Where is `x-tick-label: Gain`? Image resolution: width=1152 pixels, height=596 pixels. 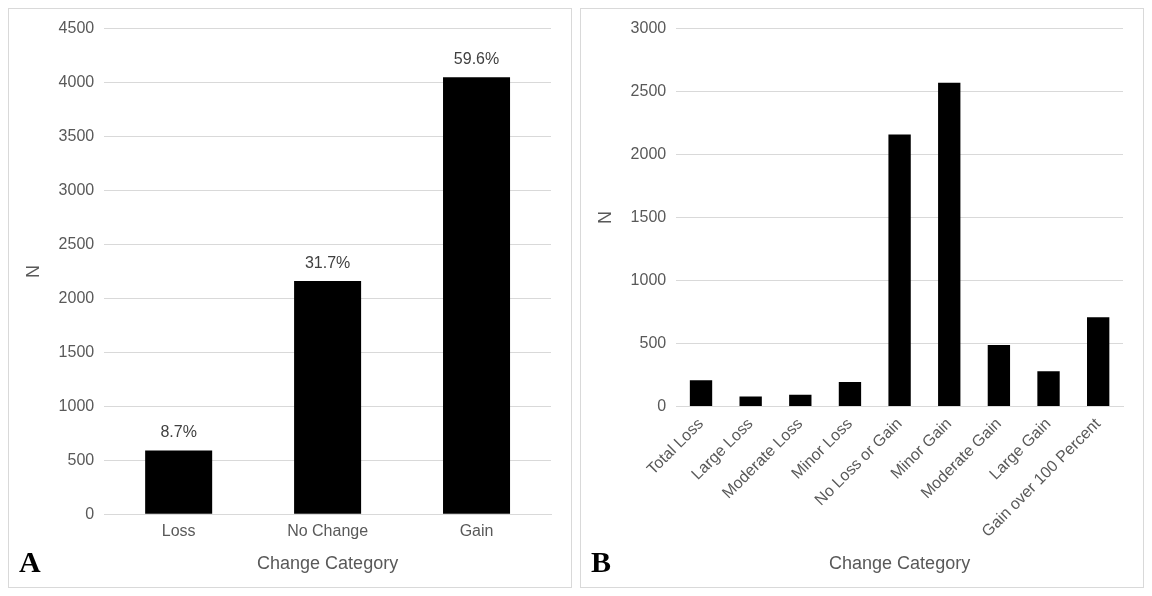
x-tick-label: Gain is located at coordinates (476, 531).